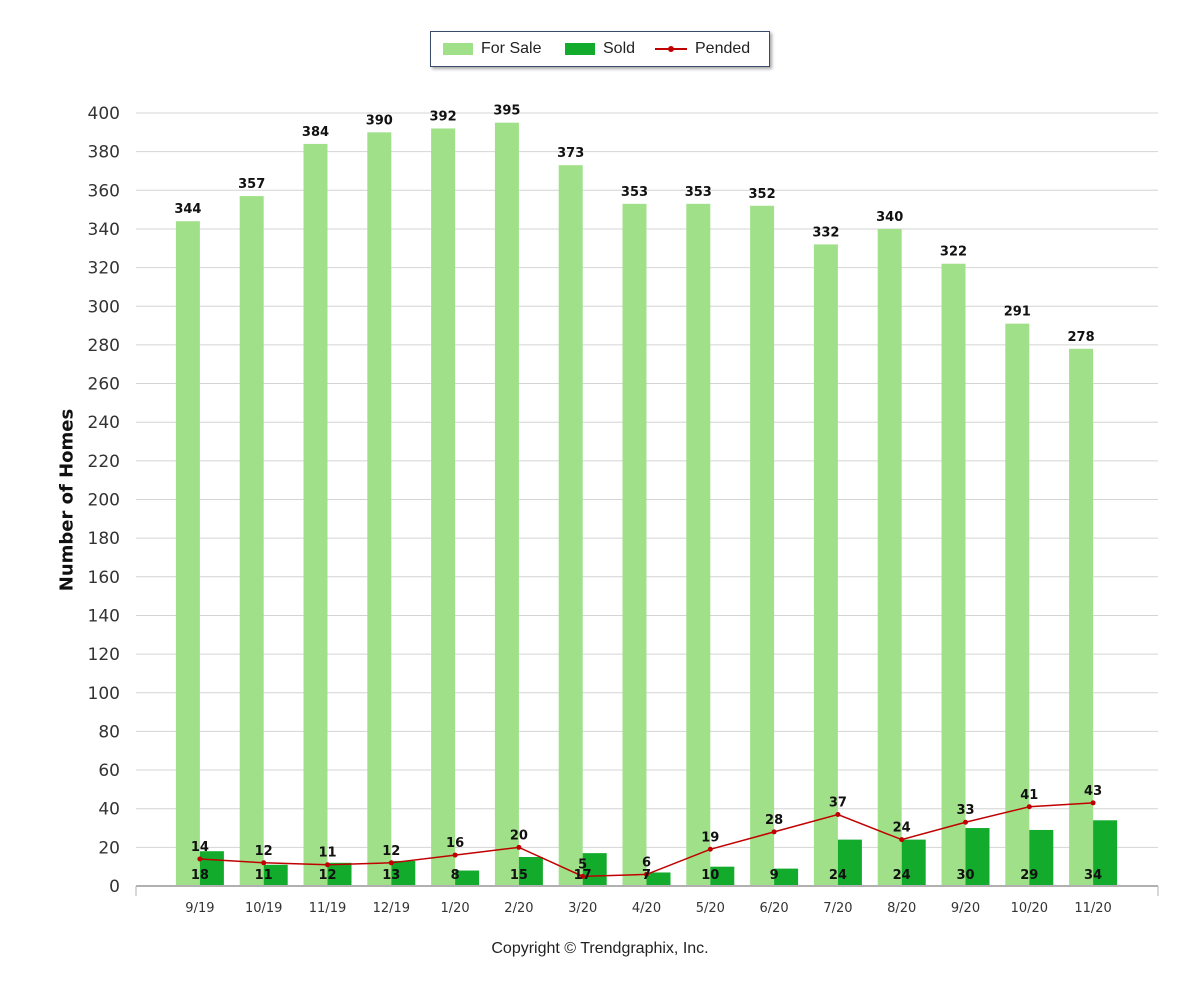  What do you see at coordinates (454, 908) in the screenshot?
I see `x-tick-label: 1/20` at bounding box center [454, 908].